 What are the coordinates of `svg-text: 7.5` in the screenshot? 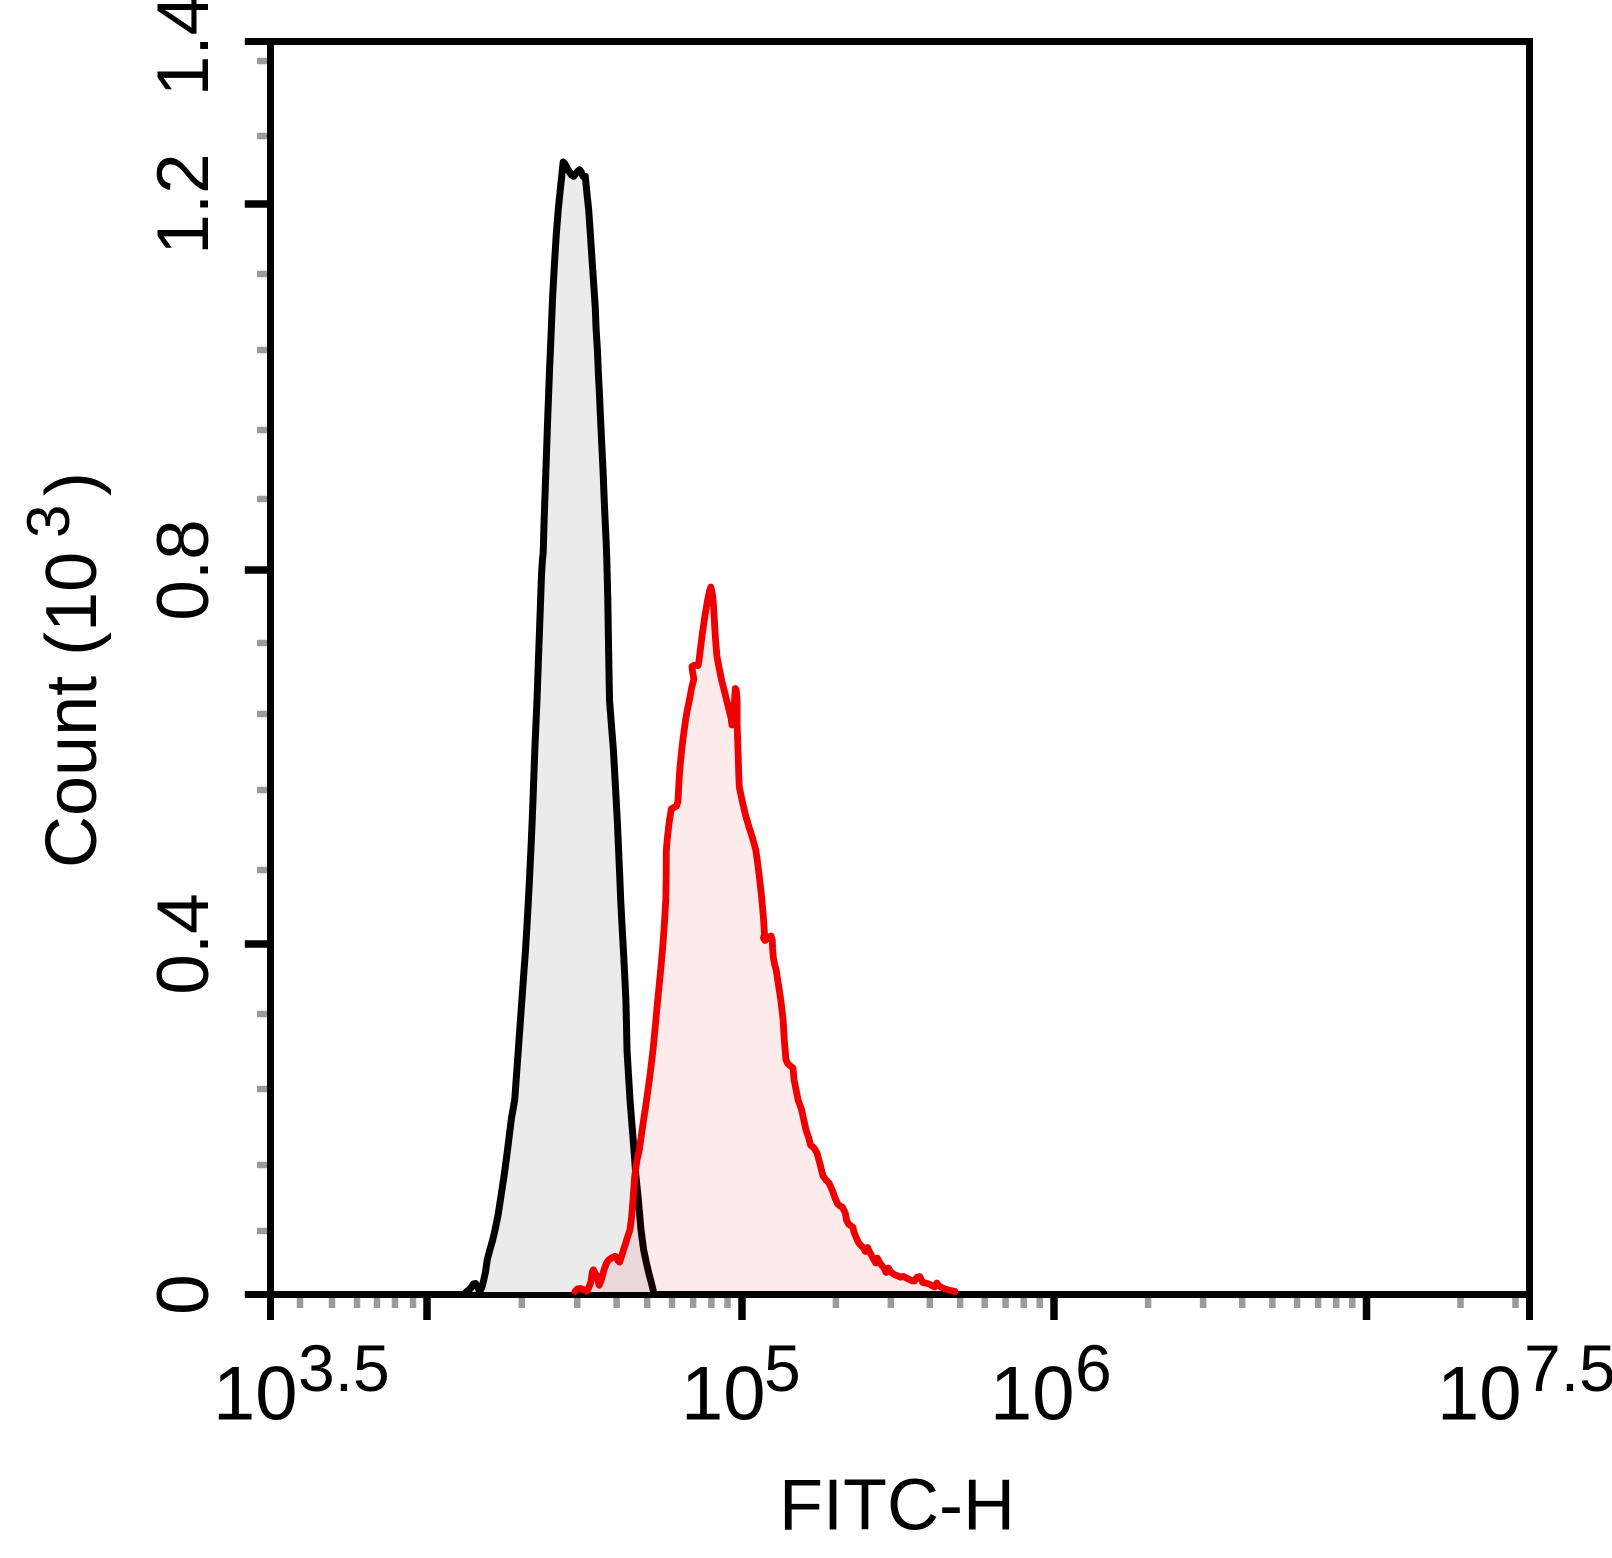 It's located at (1568, 1368).